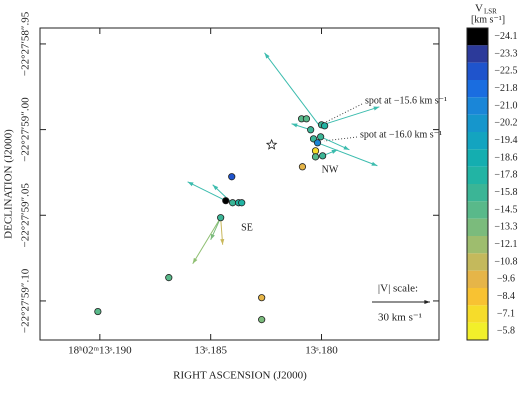 This screenshot has height=404, width=523. I want to click on colorbar-tick-label: −10.8, so click(505, 261).